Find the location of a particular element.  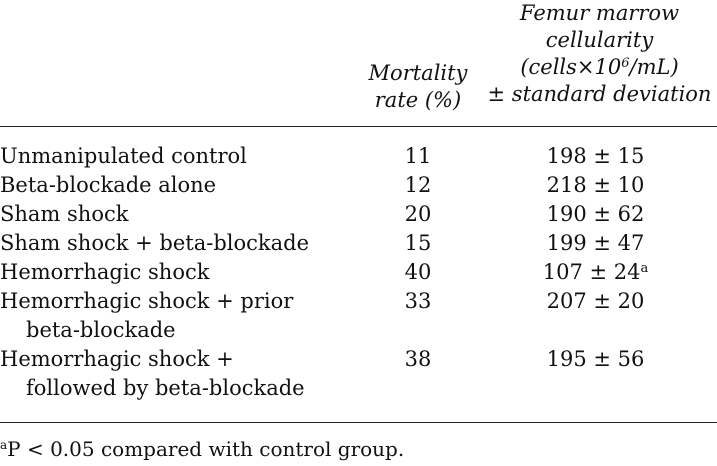

table-bottom-rule is located at coordinates (358, 422).